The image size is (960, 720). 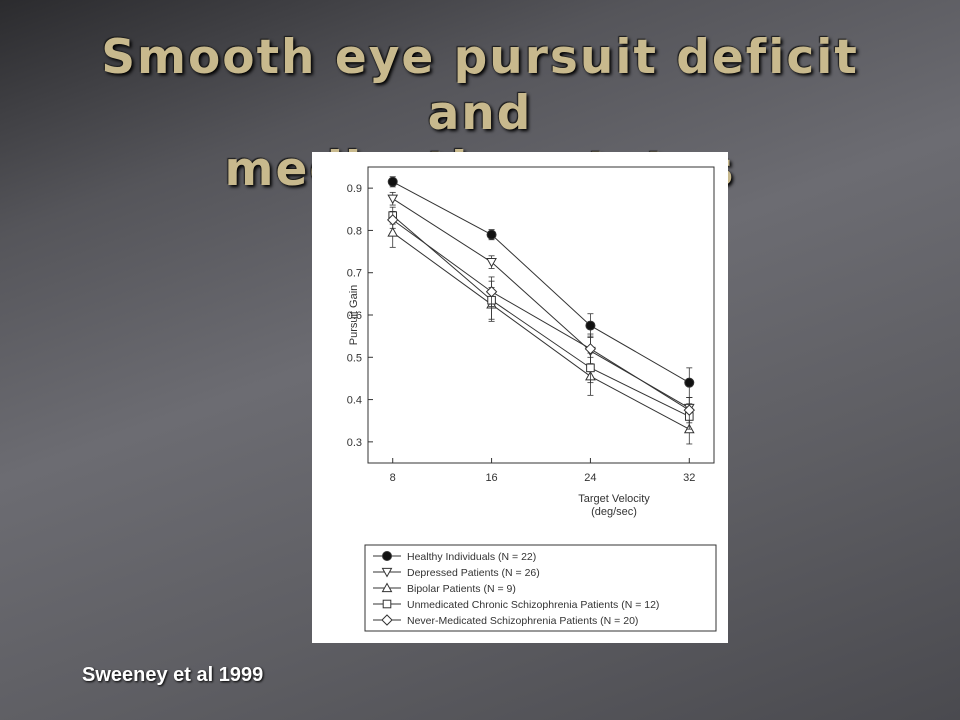 What do you see at coordinates (689, 478) in the screenshot?
I see `x-tick-label: 32` at bounding box center [689, 478].